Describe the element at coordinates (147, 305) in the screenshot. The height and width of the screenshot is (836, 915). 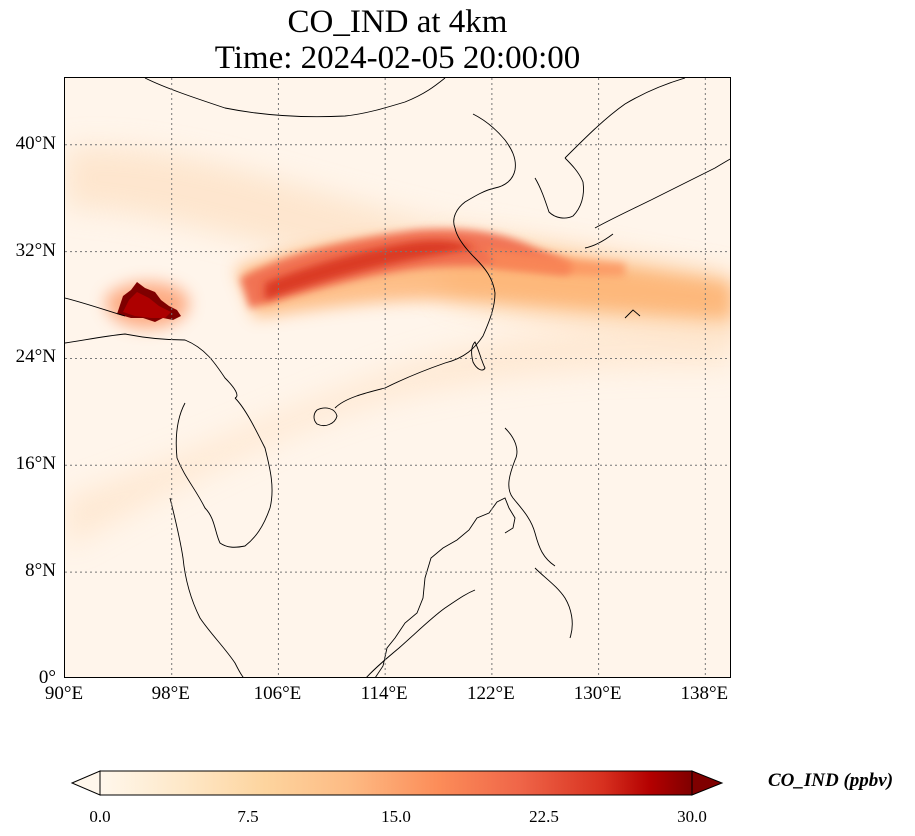
I see `hotspot-rim` at that location.